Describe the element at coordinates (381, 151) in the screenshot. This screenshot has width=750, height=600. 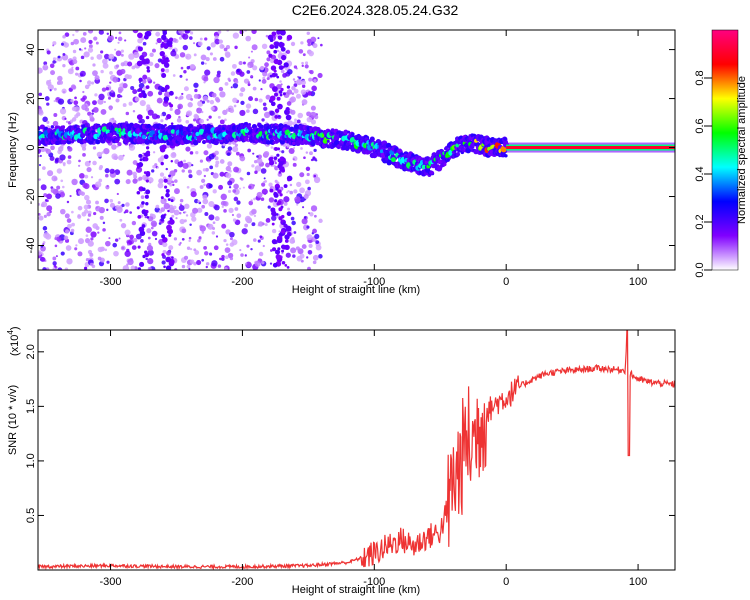
I see `ridge-blob` at that location.